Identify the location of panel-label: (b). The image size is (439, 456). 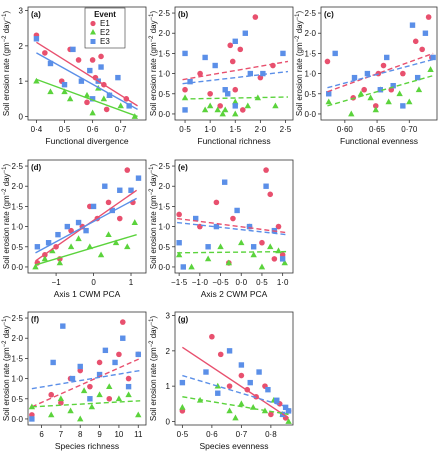
(183, 14).